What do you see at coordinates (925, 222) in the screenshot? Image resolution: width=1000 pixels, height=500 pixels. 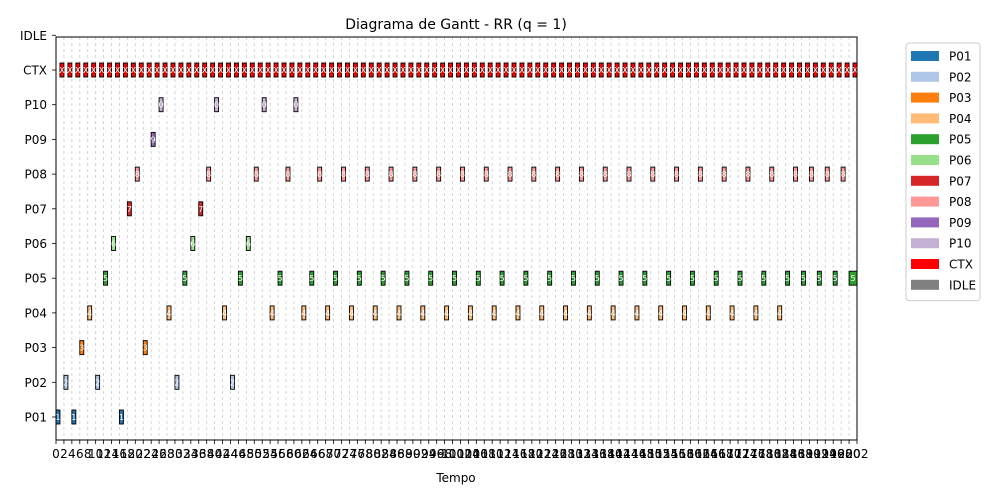 I see `legend-swatch-p09` at bounding box center [925, 222].